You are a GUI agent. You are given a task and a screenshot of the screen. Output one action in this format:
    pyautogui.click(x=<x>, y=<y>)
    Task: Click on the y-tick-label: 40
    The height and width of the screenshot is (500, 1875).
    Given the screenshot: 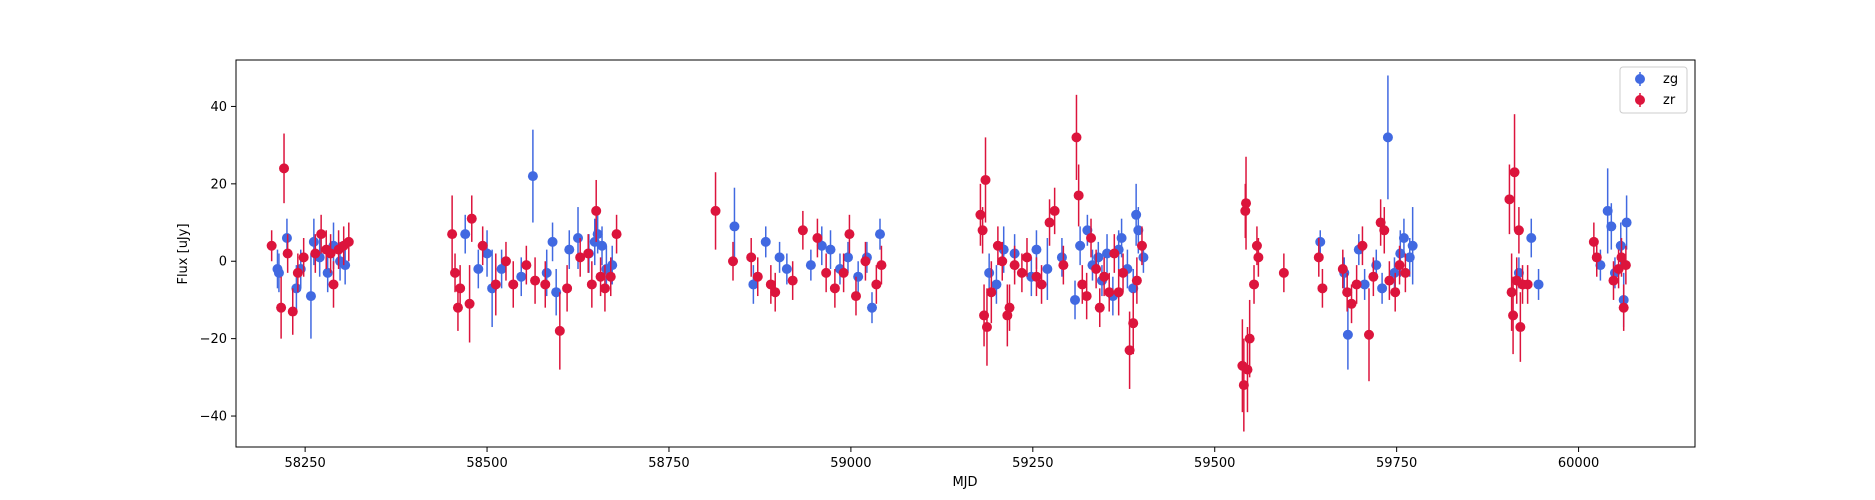 What is the action you would take?
    pyautogui.click(x=218, y=107)
    